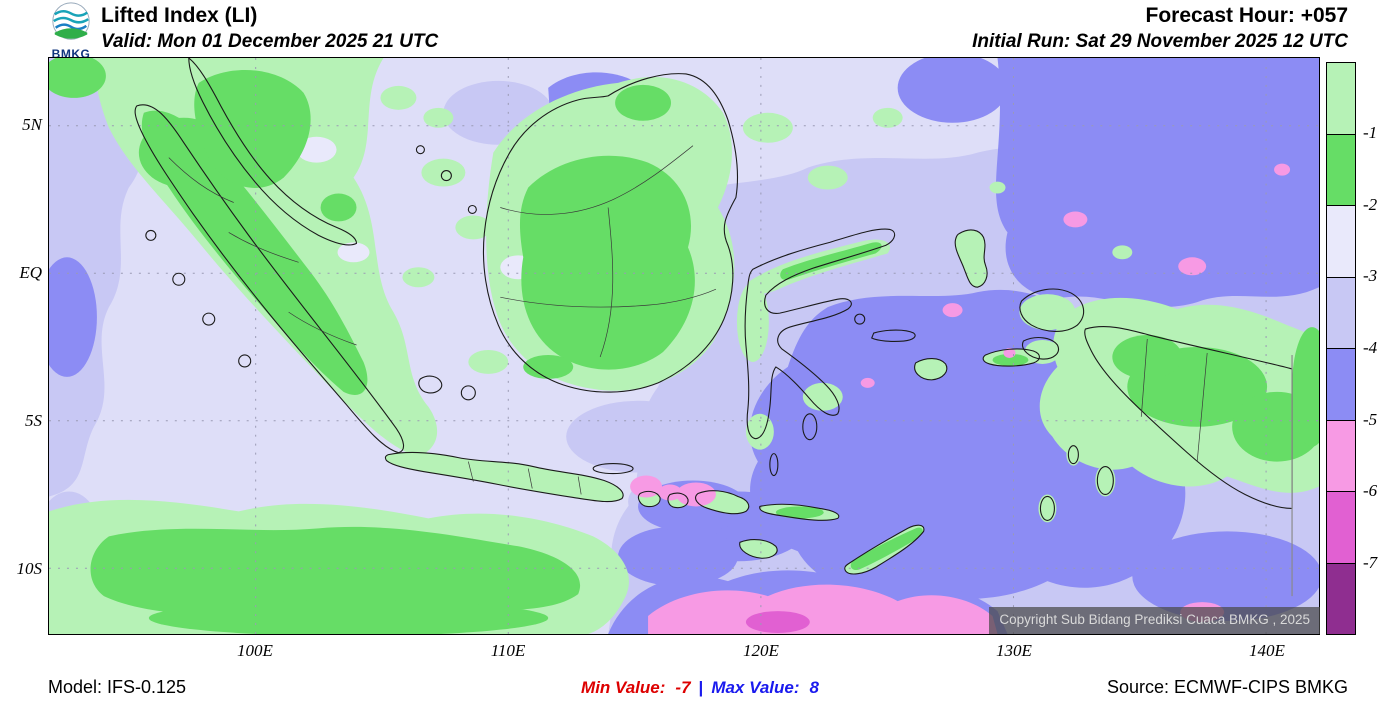  What do you see at coordinates (1370, 204) in the screenshot?
I see `legend-label-m2: -2` at bounding box center [1370, 204].